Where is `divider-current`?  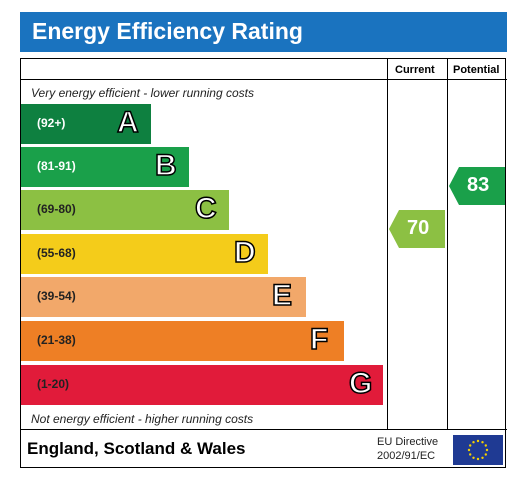
divider-current is located at coordinates (387, 244).